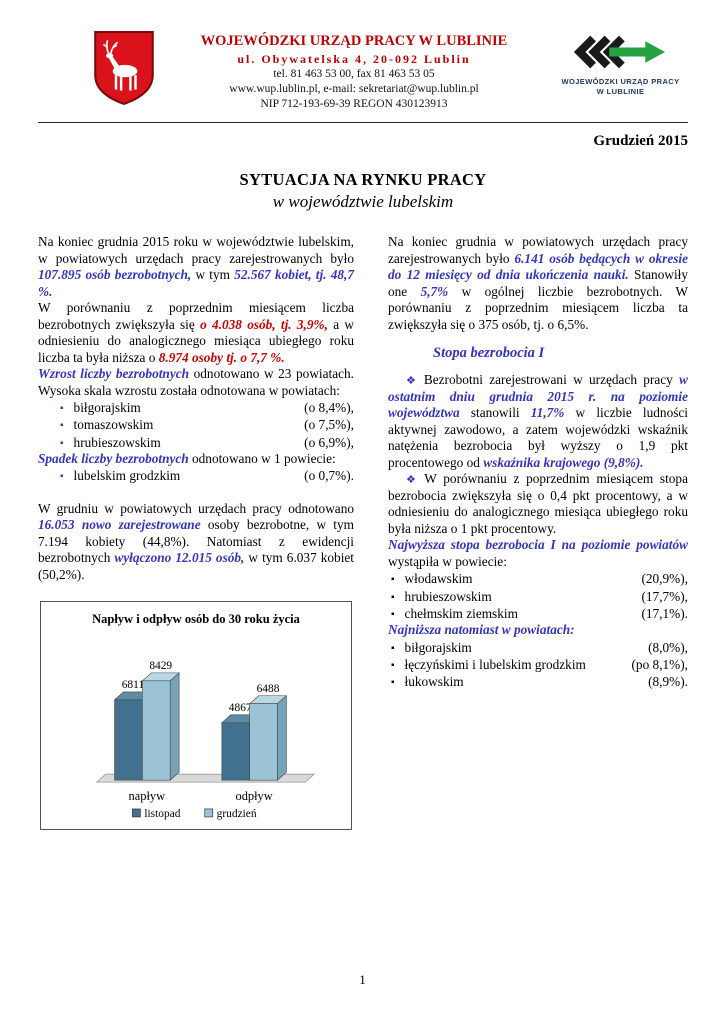 This screenshot has width=725, height=1024. What do you see at coordinates (538, 647) in the screenshot?
I see `list-item: ▪ biłgorajskim (8,0%),` at bounding box center [538, 647].